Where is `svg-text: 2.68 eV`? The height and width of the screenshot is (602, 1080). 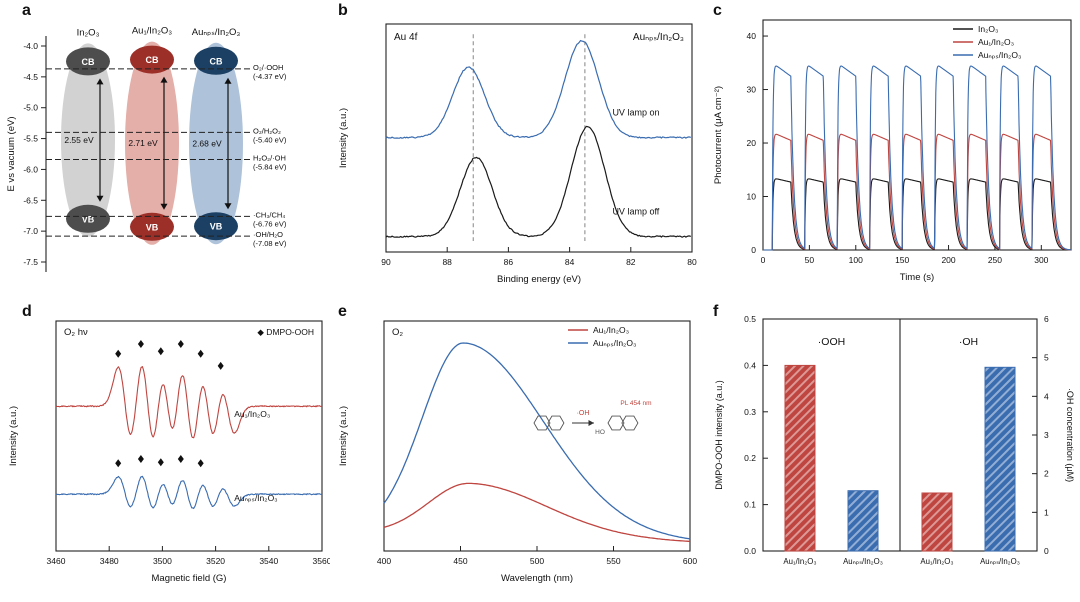 svg-text: 2.68 eV is located at coordinates (207, 144).